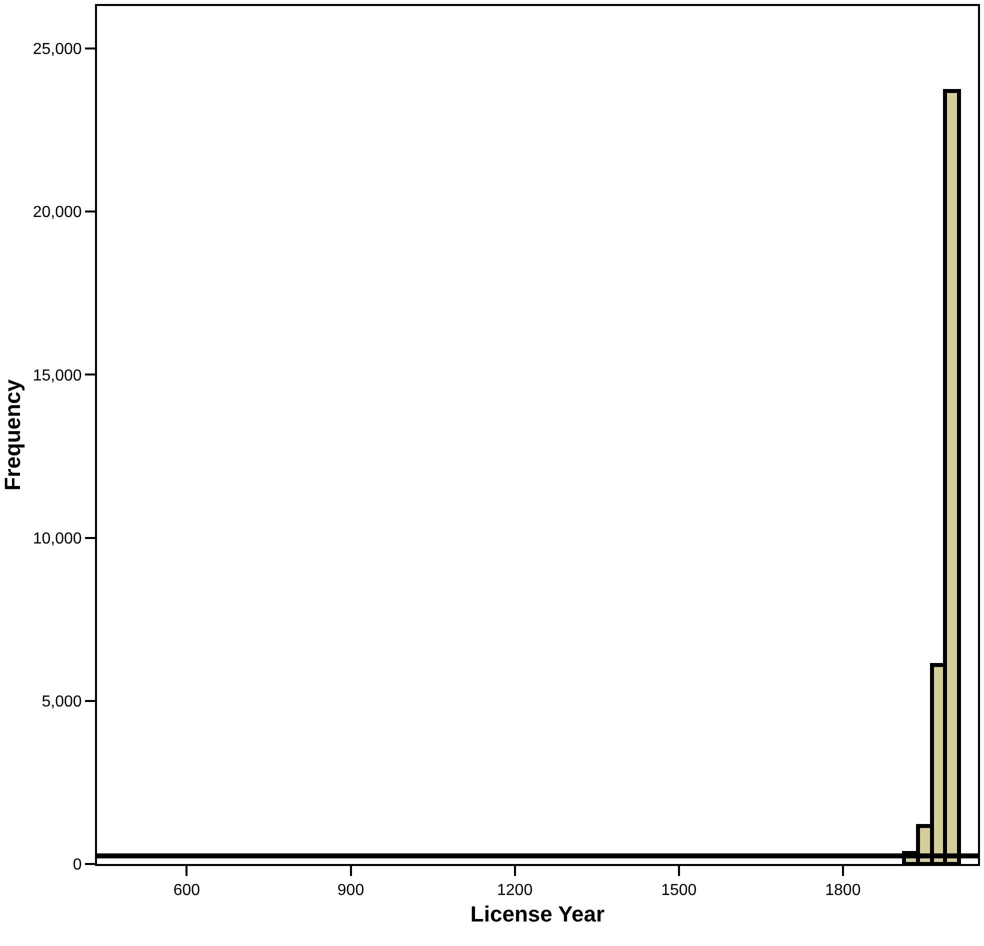 Image resolution: width=984 pixels, height=946 pixels. Describe the element at coordinates (57, 213) in the screenshot. I see `y-tick-label: 20,000` at that location.